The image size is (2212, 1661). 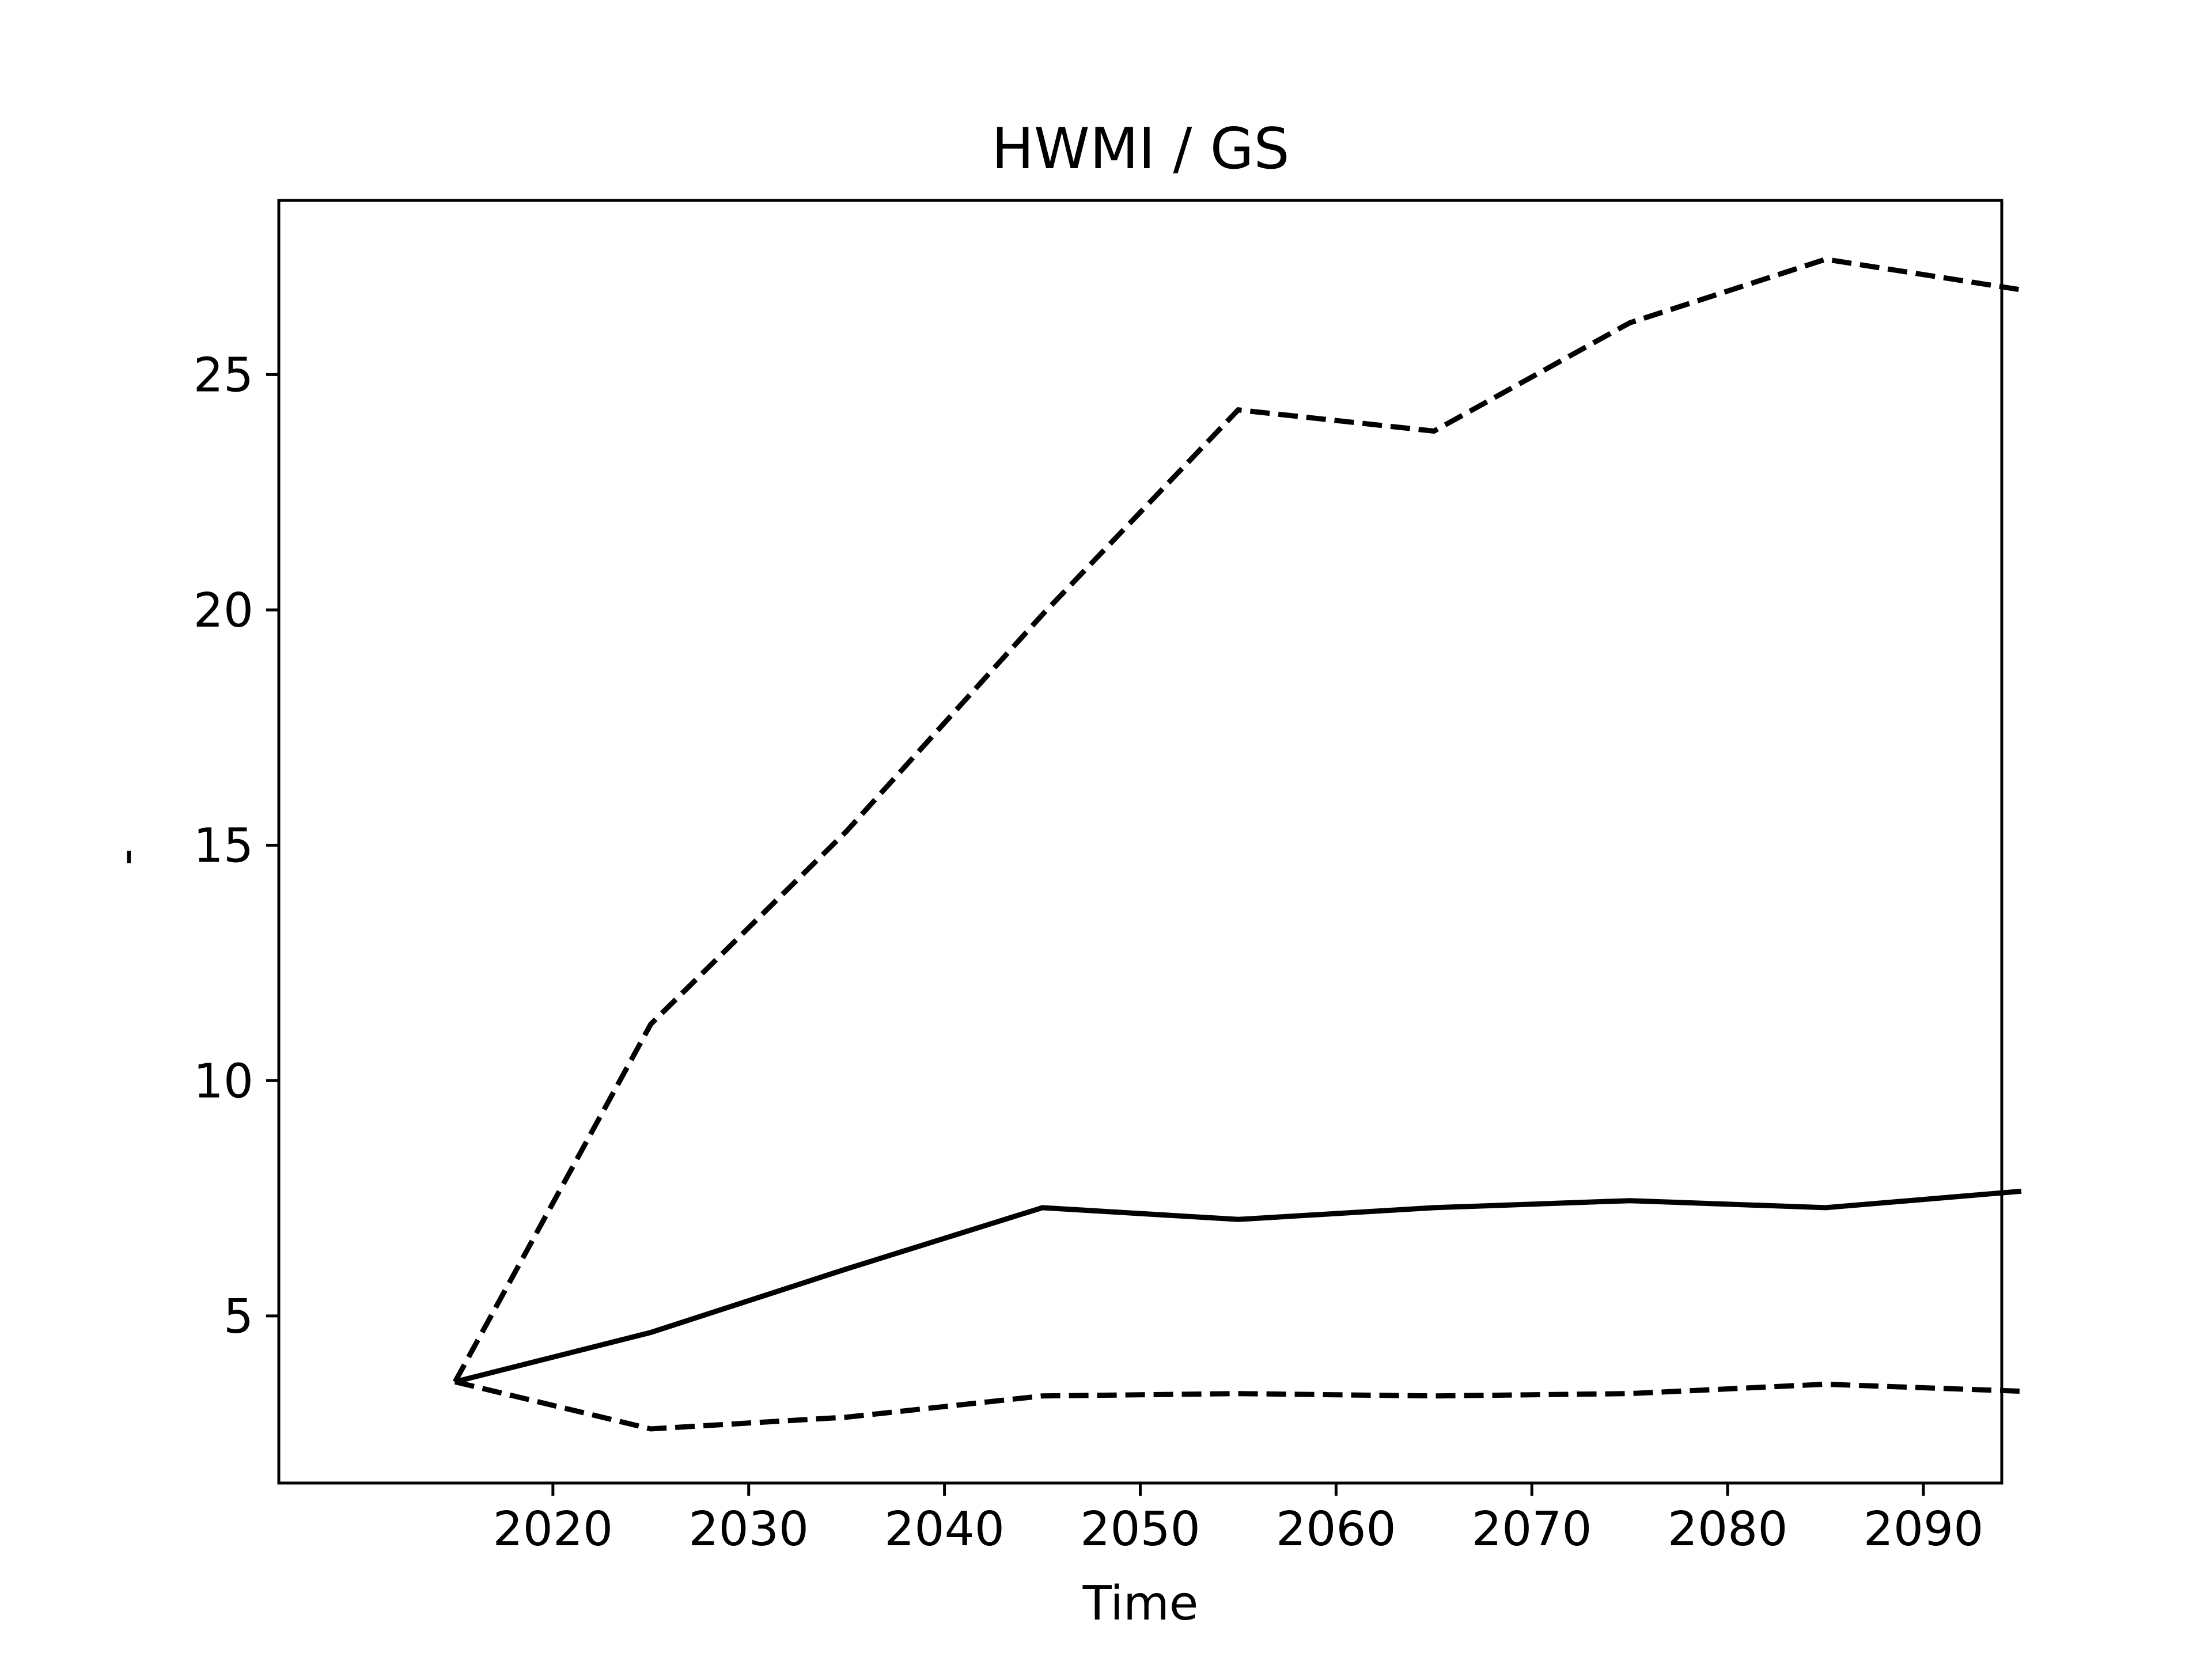 I want to click on x-tick-label-2080: 2080, so click(x=1728, y=1529).